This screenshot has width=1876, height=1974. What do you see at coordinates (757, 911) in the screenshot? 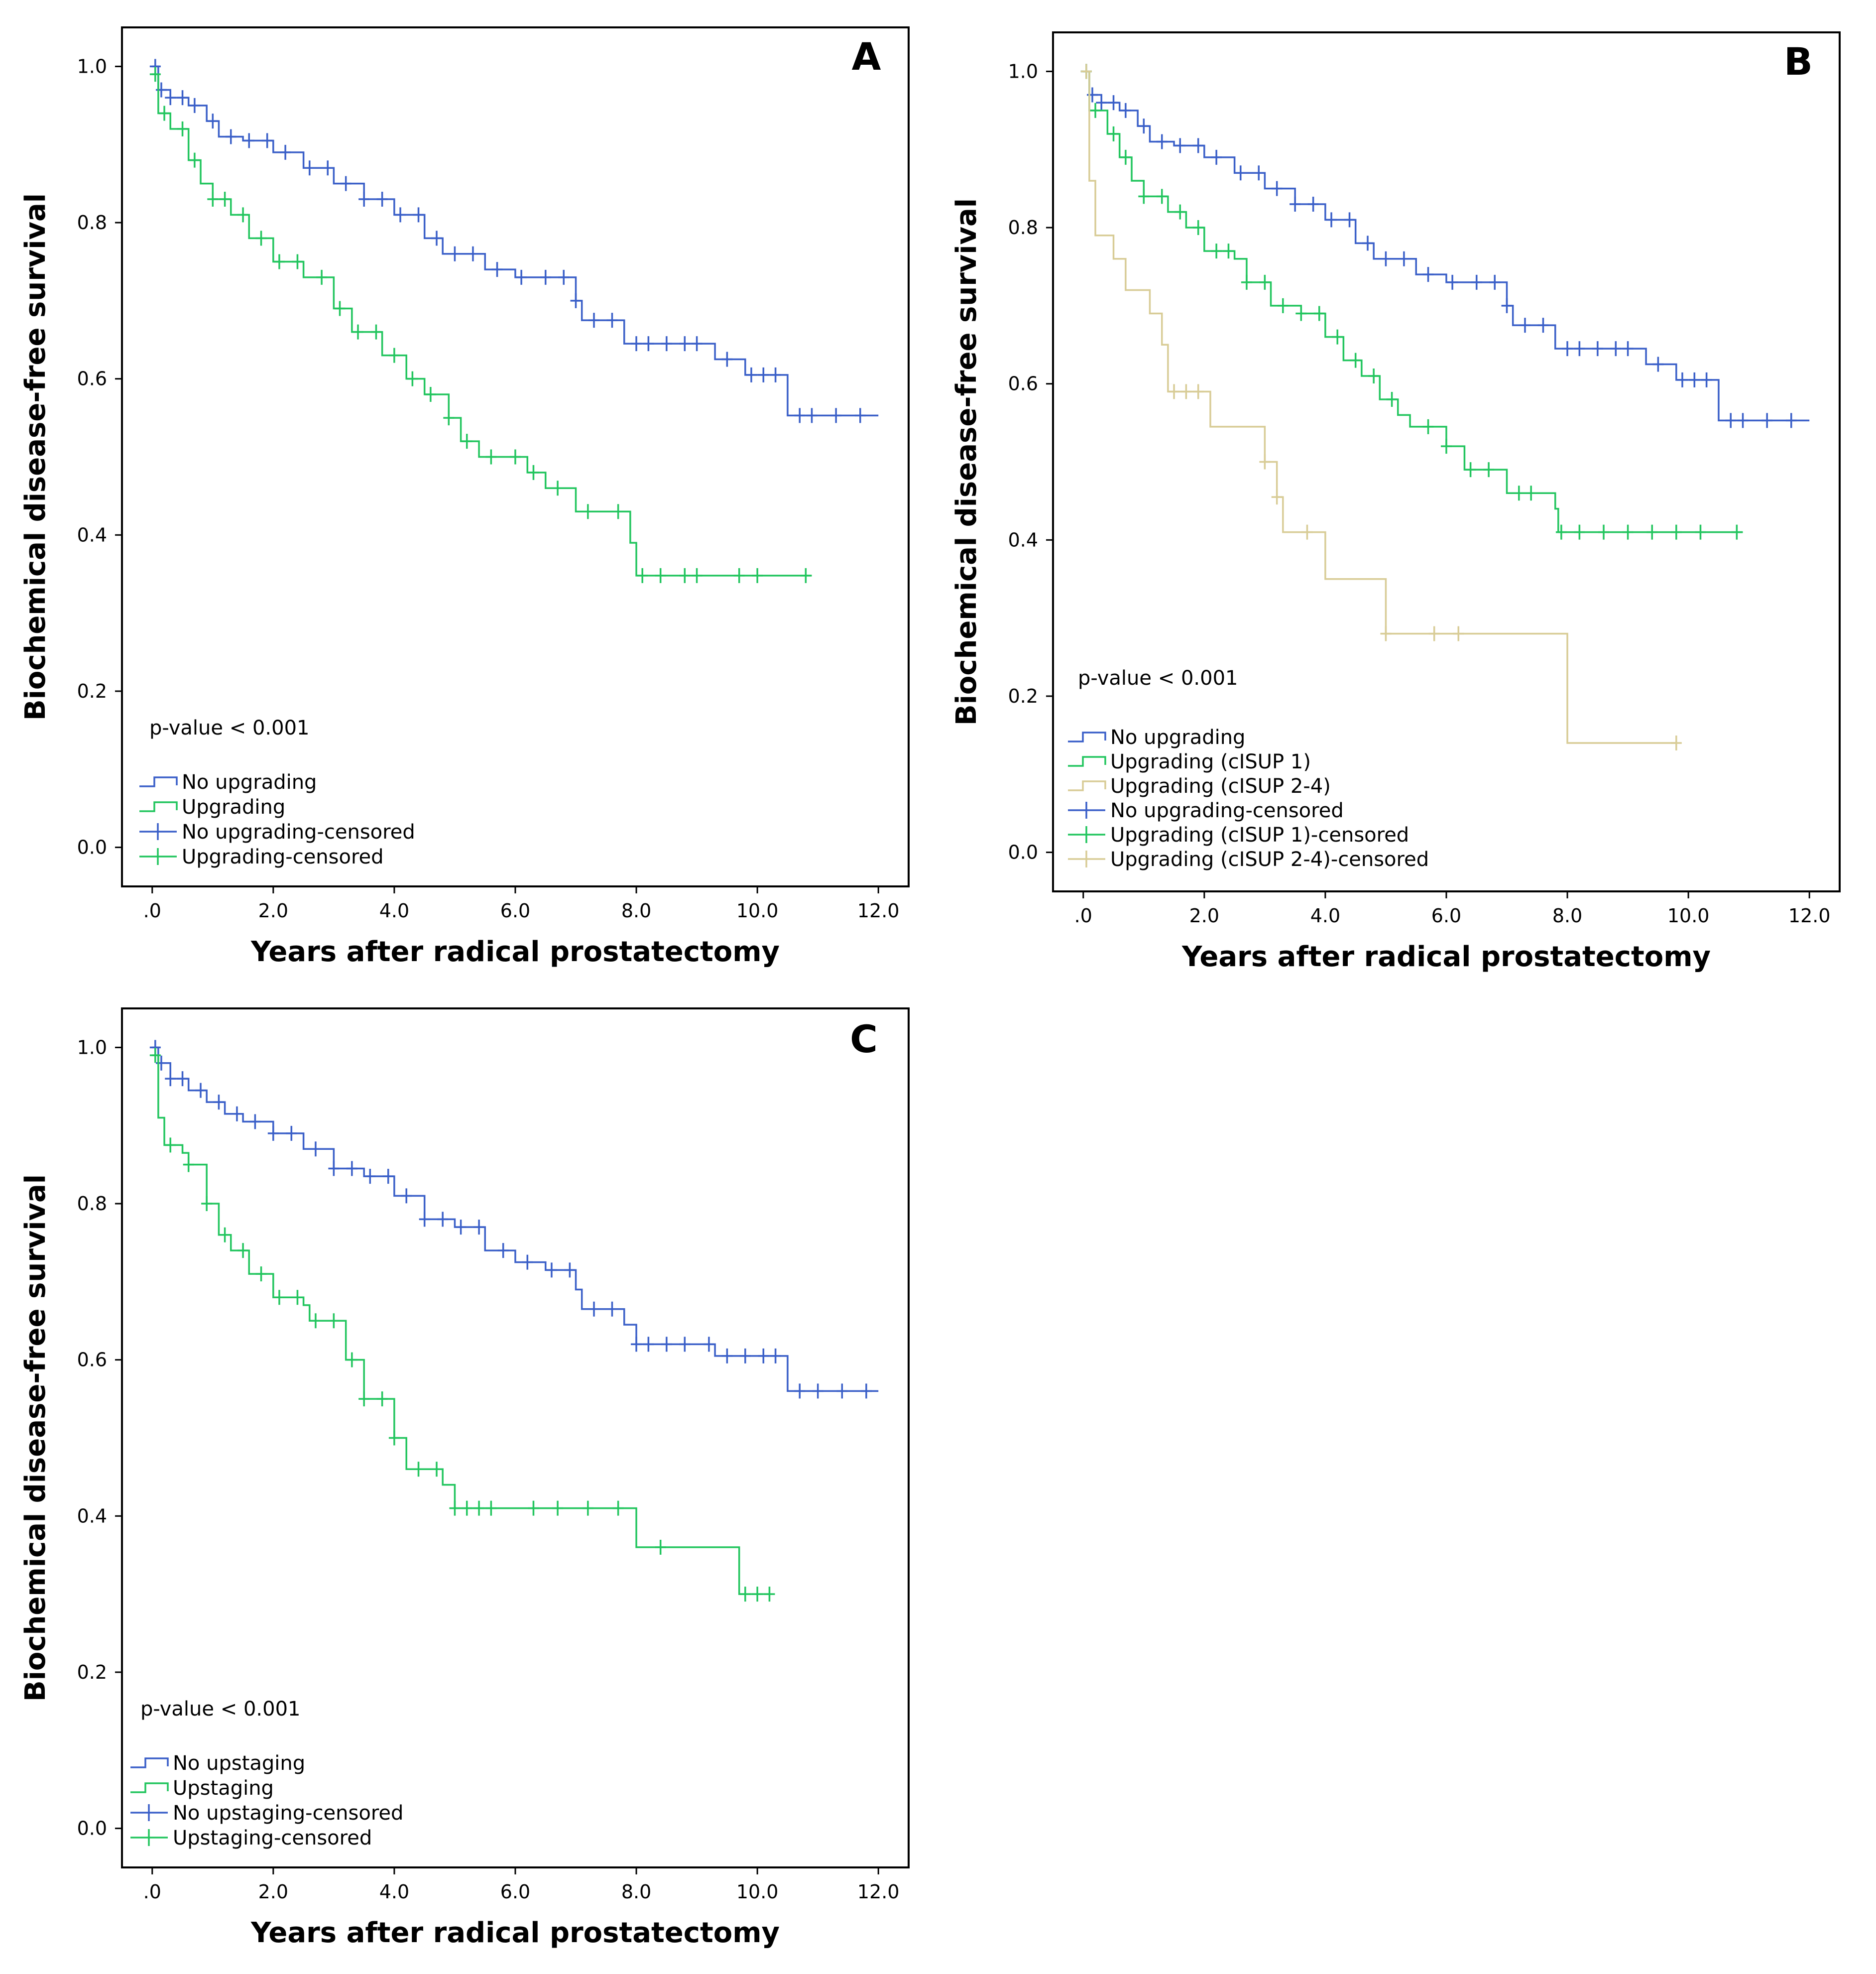
I see `x-tick-label: 10.0` at bounding box center [757, 911].